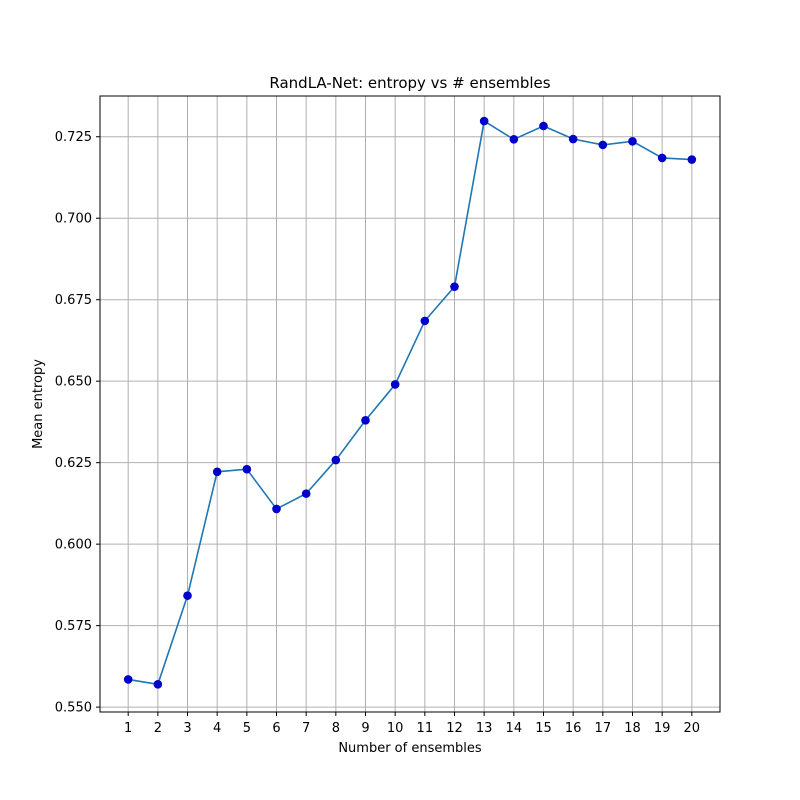 This screenshot has height=800, width=800. Describe the element at coordinates (73, 545) in the screenshot. I see `y-tick-label: 0.600` at that location.